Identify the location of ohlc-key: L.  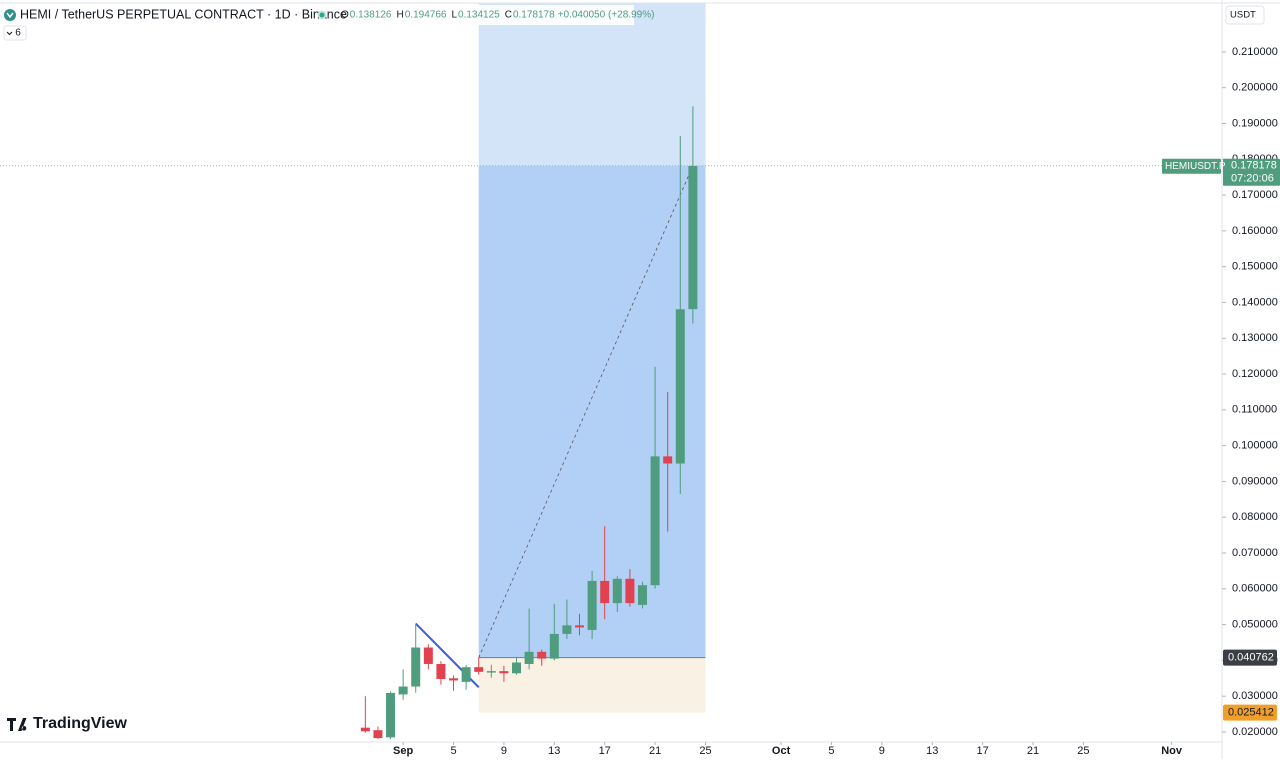
(454, 15).